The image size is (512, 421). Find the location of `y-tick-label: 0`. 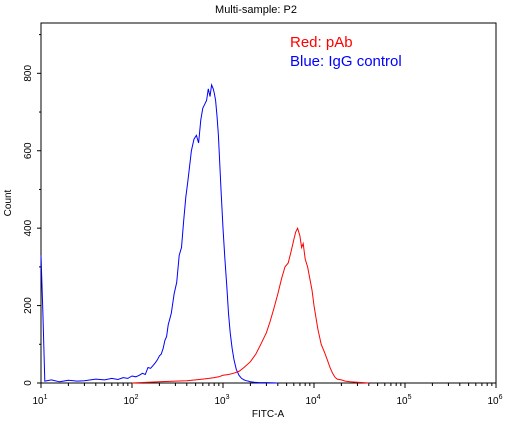

y-tick-label: 0 is located at coordinates (28, 383).